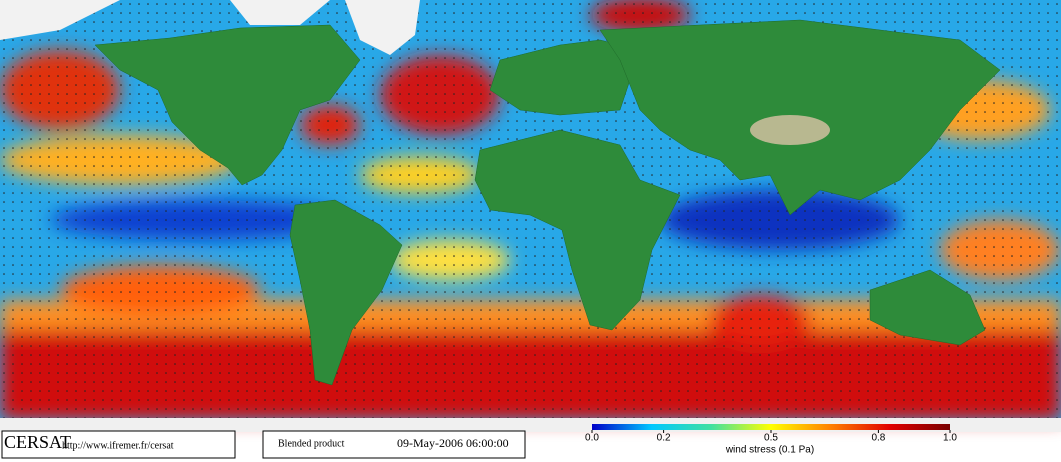 This screenshot has width=1061, height=462. Describe the element at coordinates (664, 438) in the screenshot. I see `colorbar-tick-label: 0.2` at that location.